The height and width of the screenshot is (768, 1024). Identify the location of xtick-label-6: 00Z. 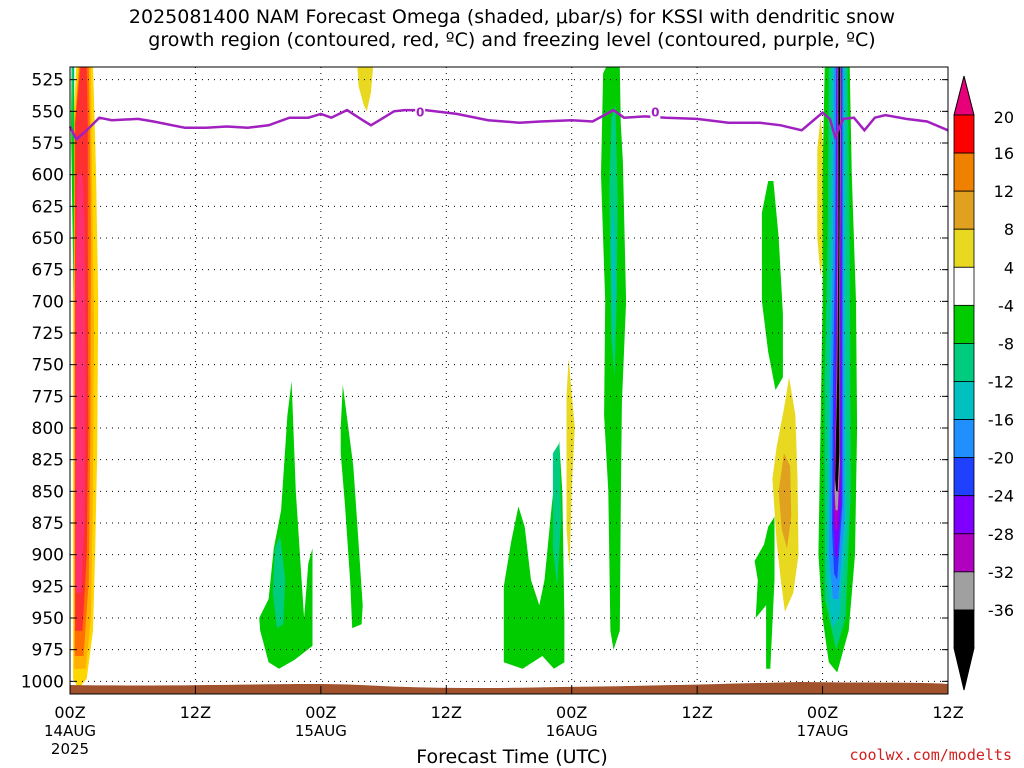
(822, 712).